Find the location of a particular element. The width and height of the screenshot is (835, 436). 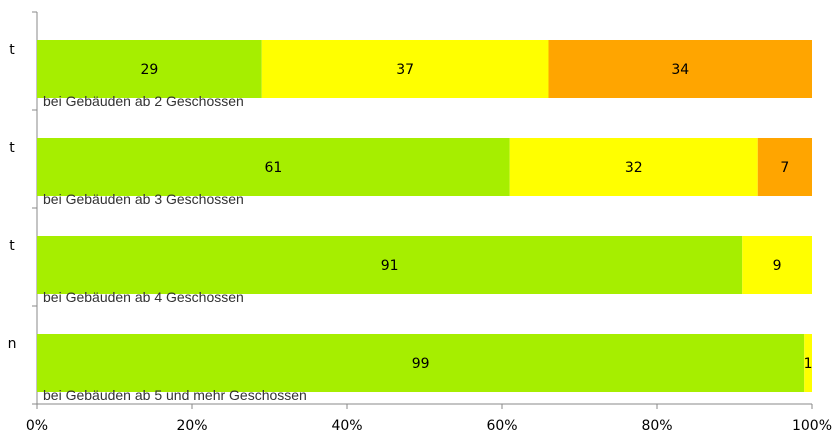

x-tick-label: 100% is located at coordinates (812, 426).